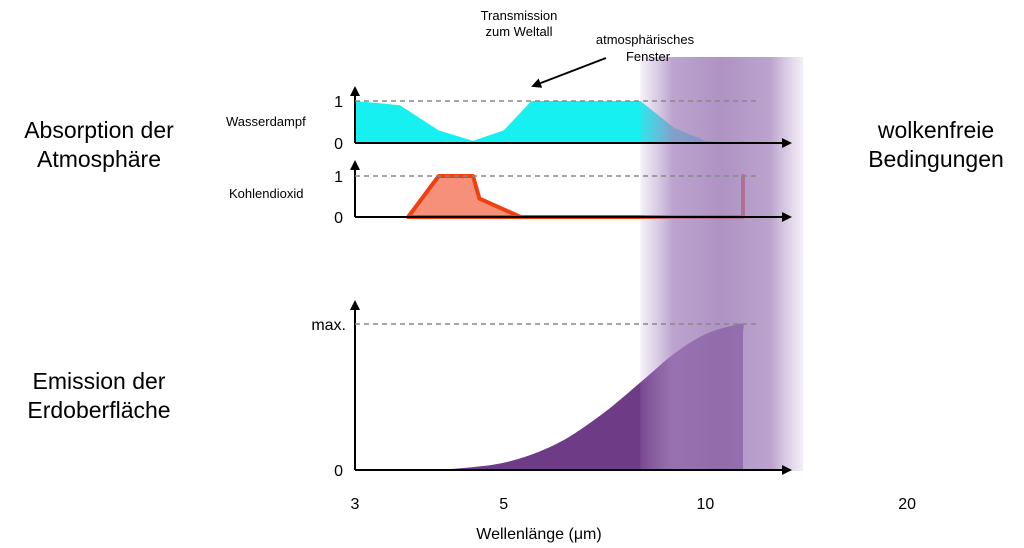  What do you see at coordinates (266, 121) in the screenshot?
I see `water-vapour-label: Wasserdampf` at bounding box center [266, 121].